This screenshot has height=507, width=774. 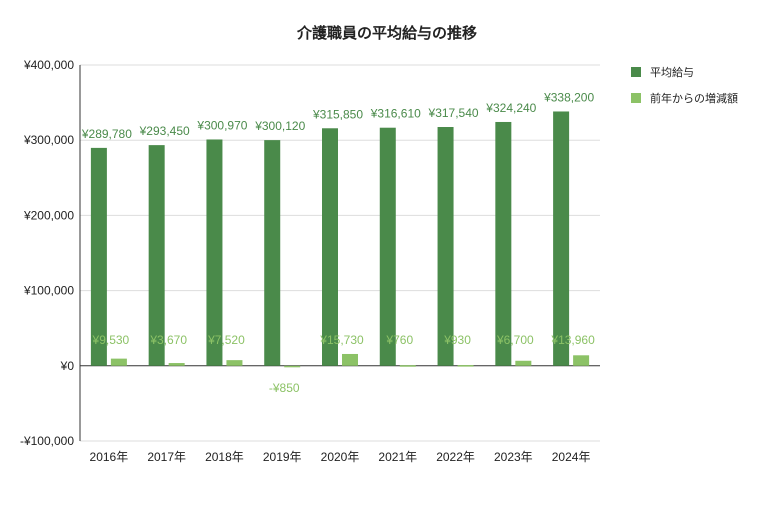 What do you see at coordinates (386, 33) in the screenshot?
I see `chart-title: 介護職員の平均給与の推移` at bounding box center [386, 33].